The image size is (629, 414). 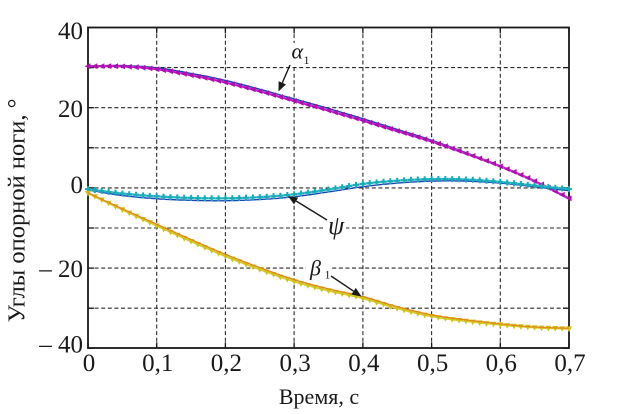 What do you see at coordinates (364, 363) in the screenshot?
I see `svg-text: 0,4` at bounding box center [364, 363].